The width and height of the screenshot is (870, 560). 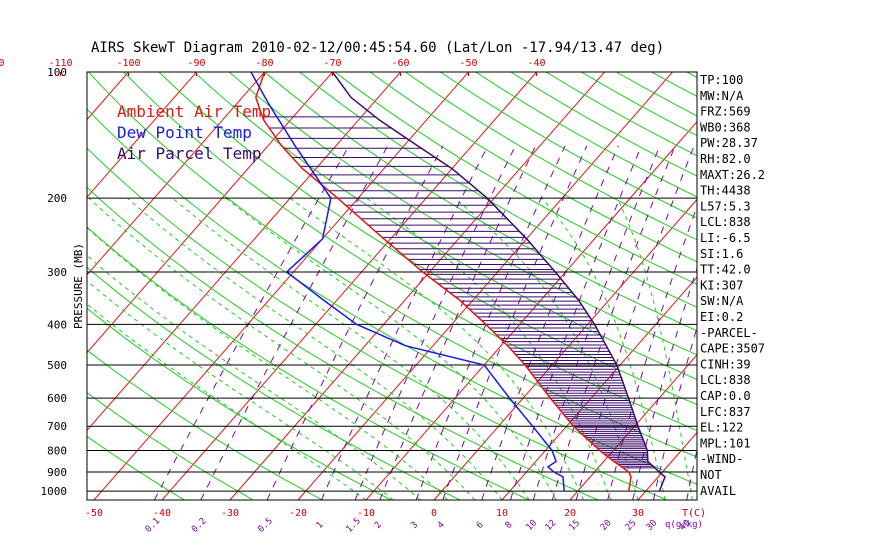 What do you see at coordinates (57, 324) in the screenshot?
I see `pressure-tick-label: 400` at bounding box center [57, 324].